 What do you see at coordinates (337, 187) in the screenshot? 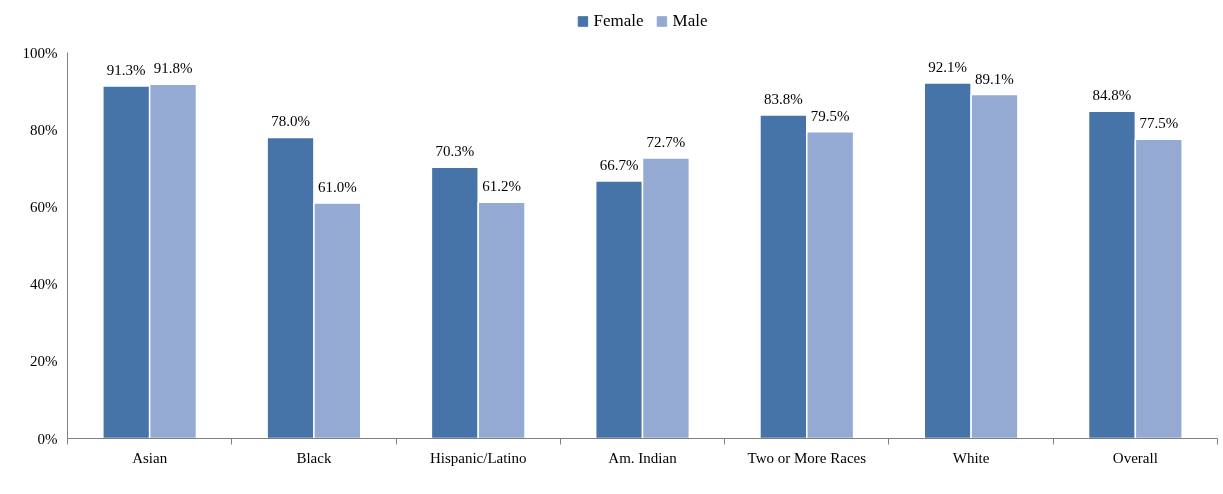
I see `data-label: 61.0%` at bounding box center [337, 187].